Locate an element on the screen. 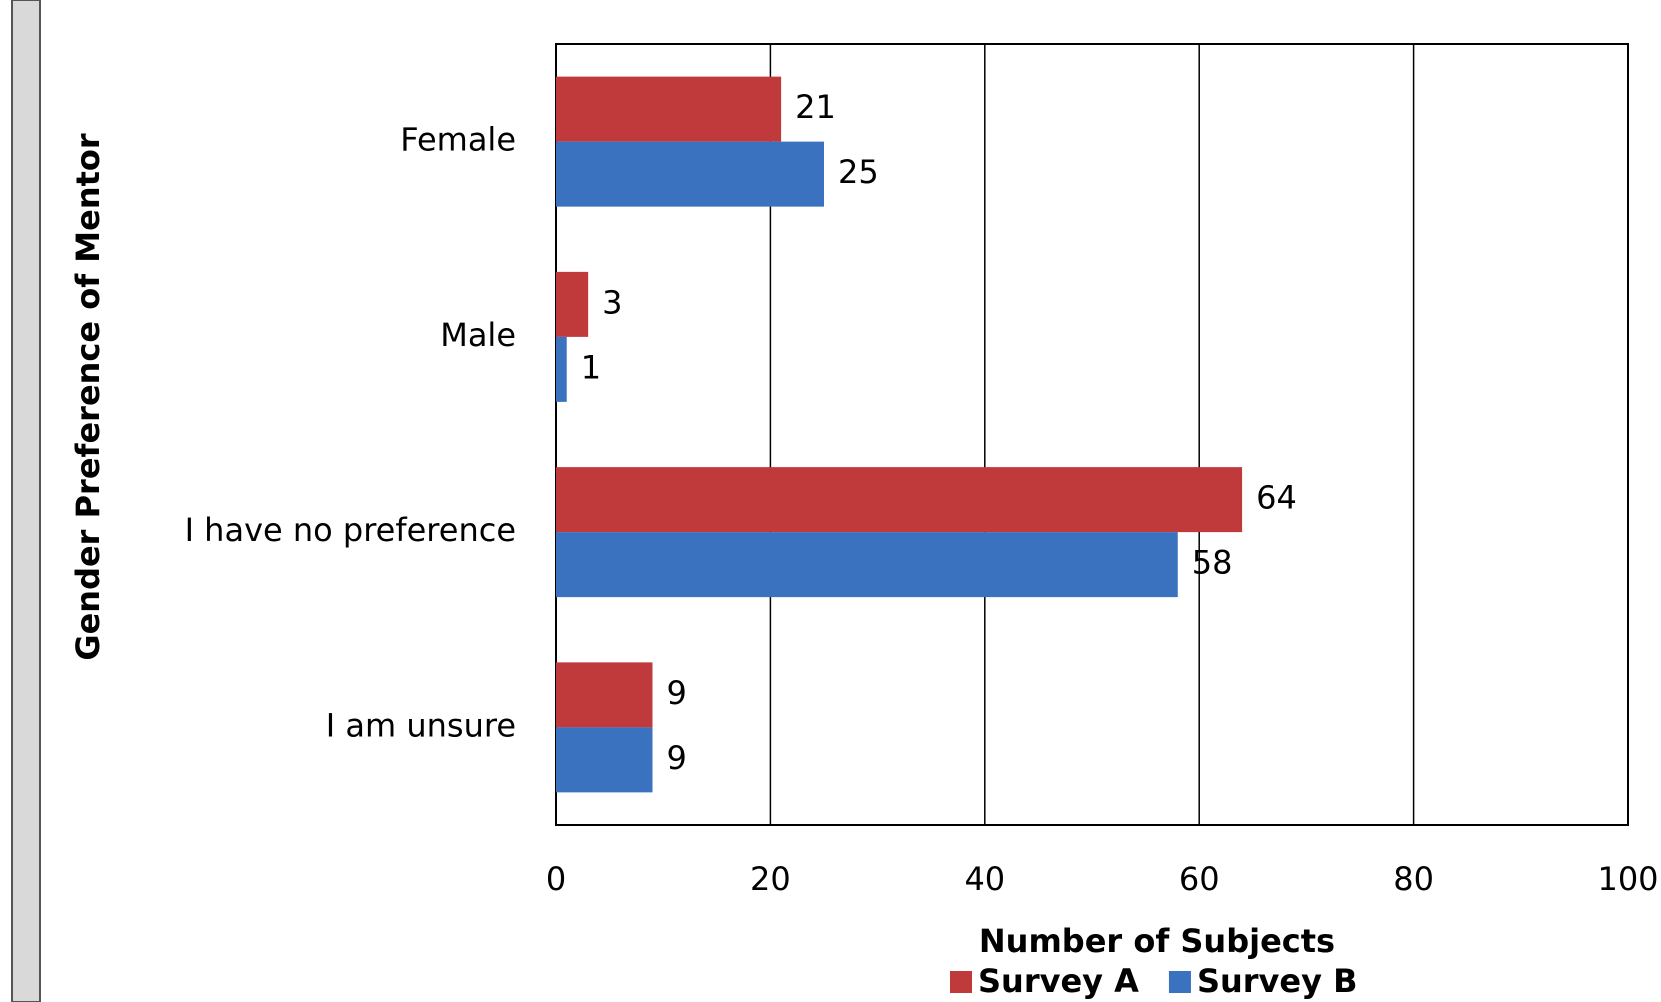  x-tick-label: 40 is located at coordinates (984, 879).